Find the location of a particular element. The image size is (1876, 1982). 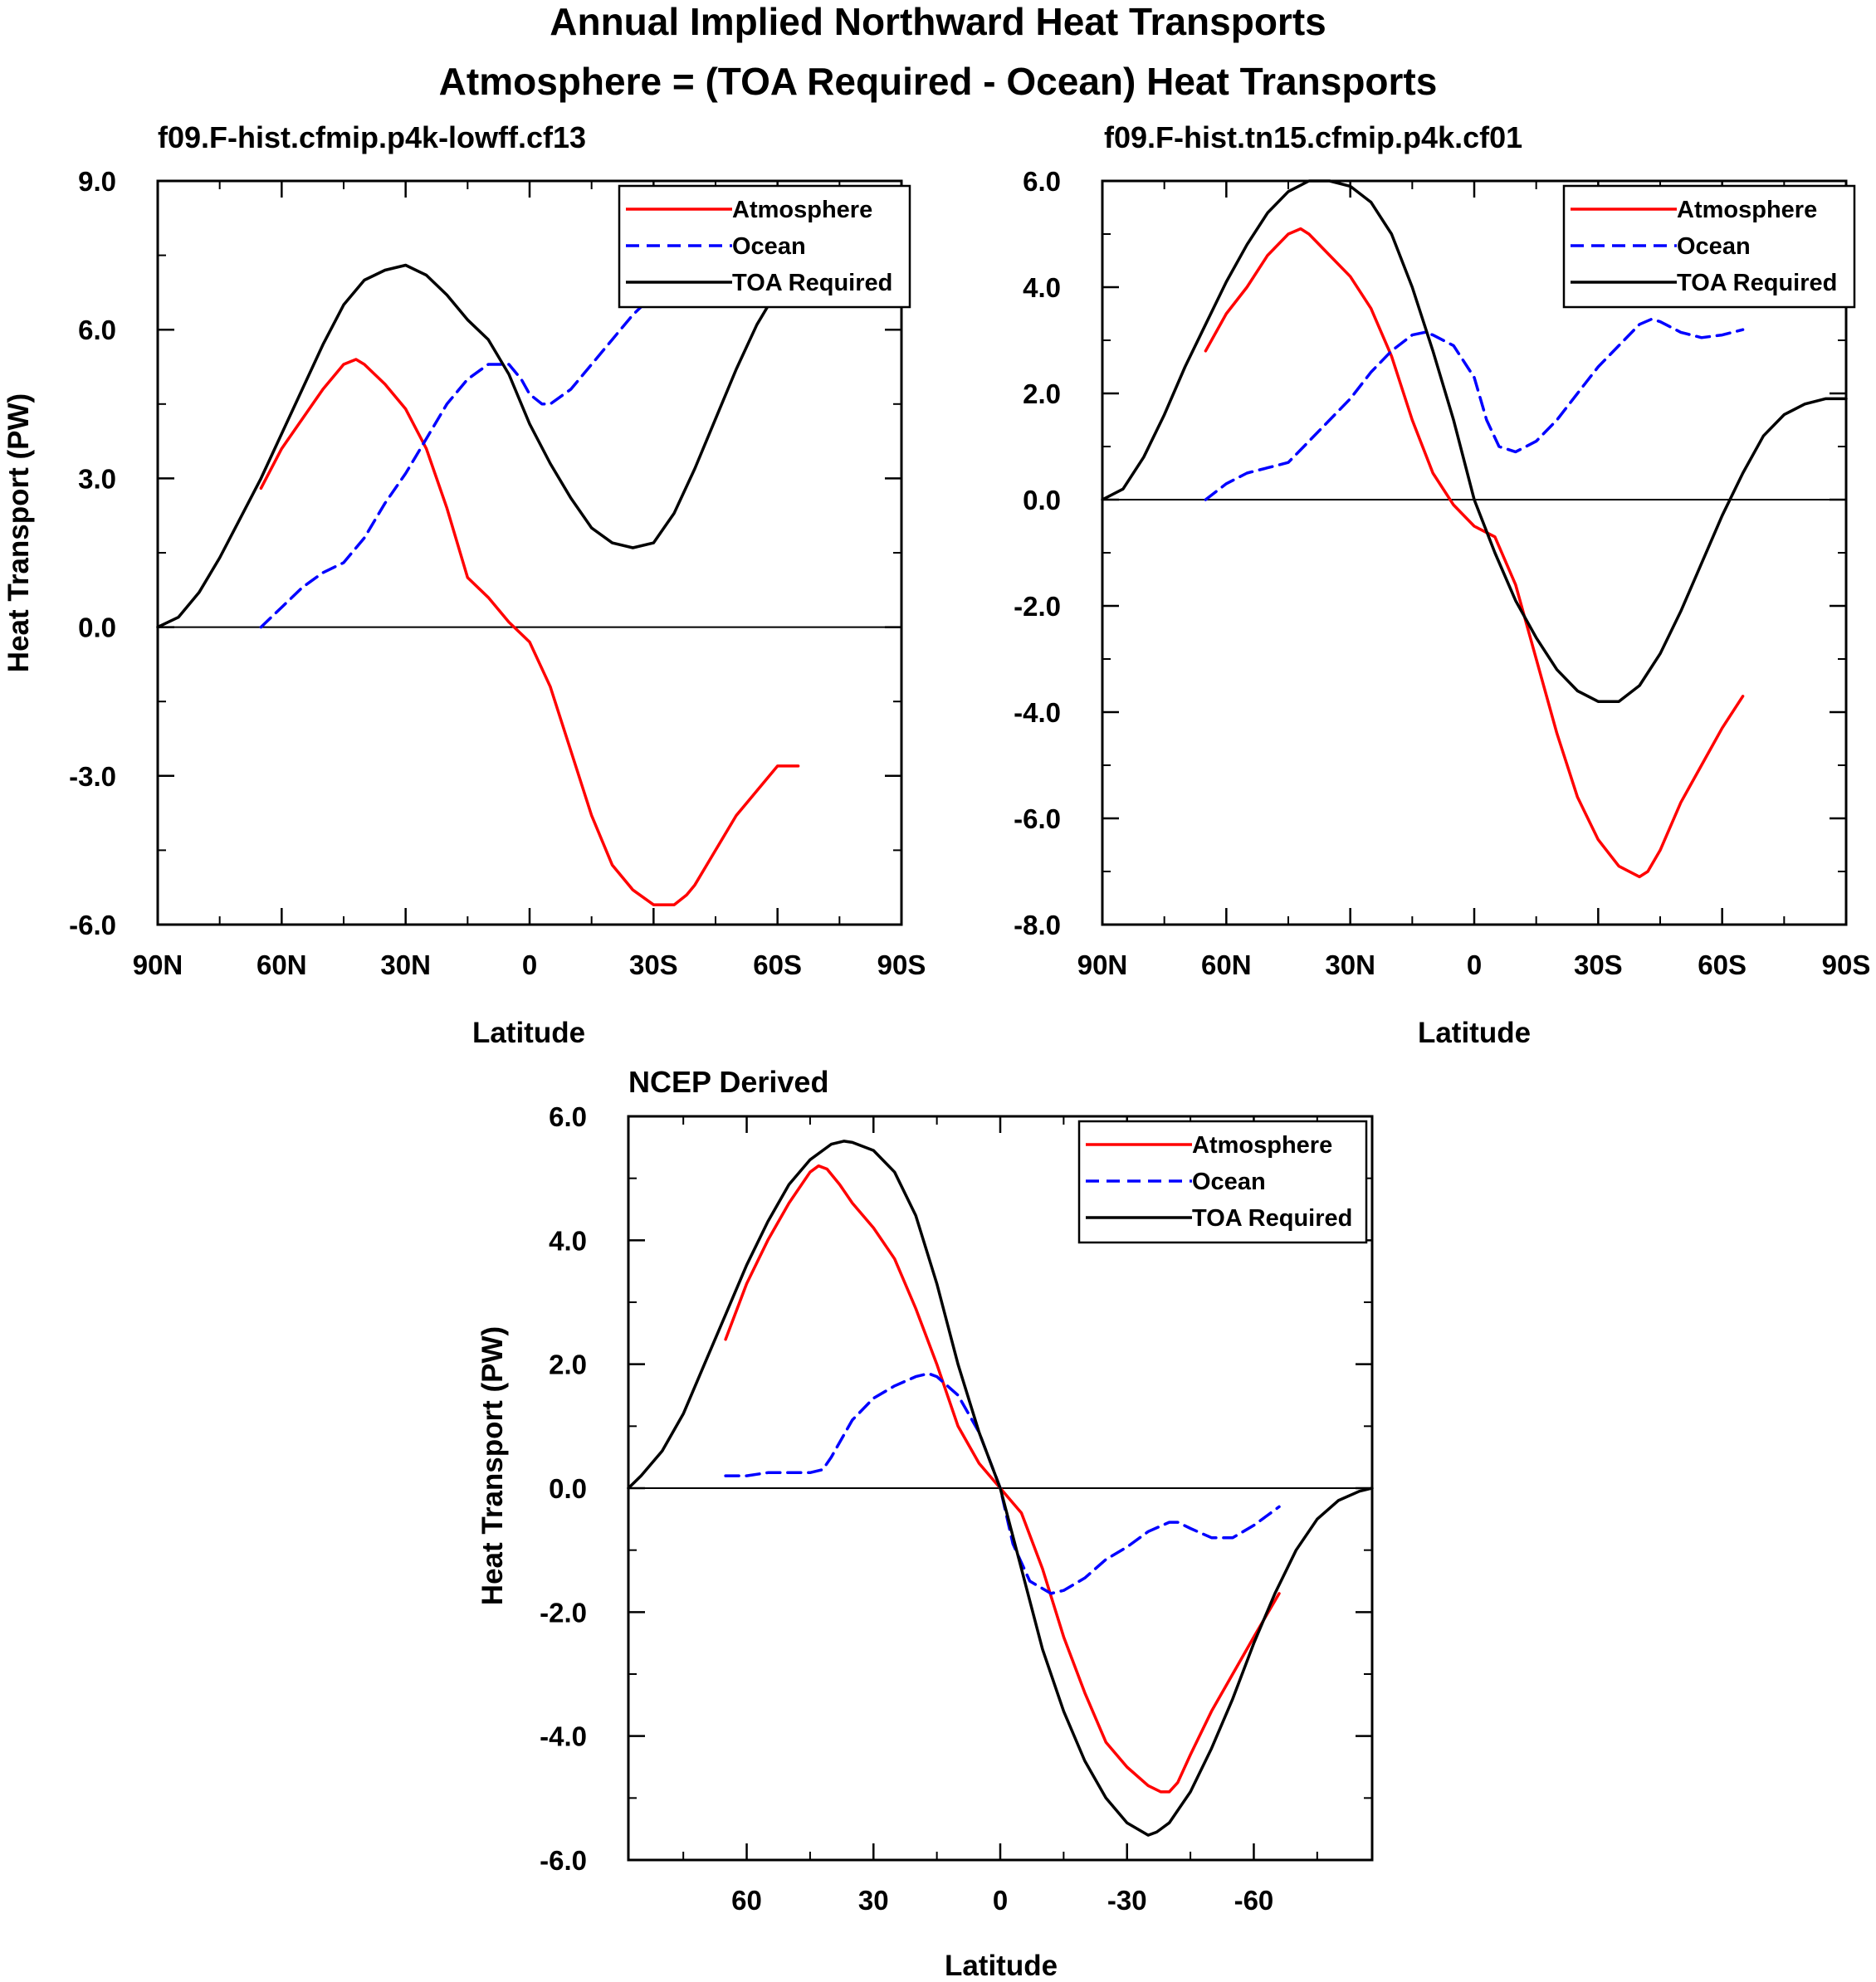

figure-title-line1: Annual Implied Northward Heat Transports is located at coordinates (938, 21).